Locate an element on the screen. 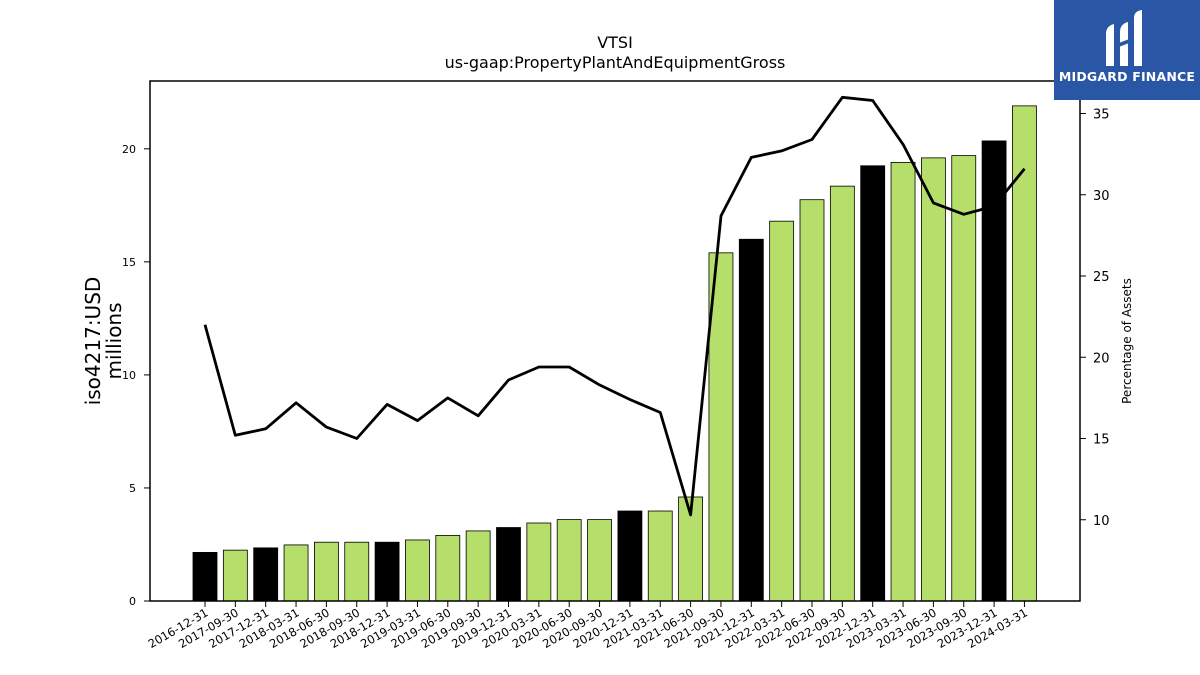 This screenshot has width=1200, height=675. y-tick-label: 0 is located at coordinates (132, 601).